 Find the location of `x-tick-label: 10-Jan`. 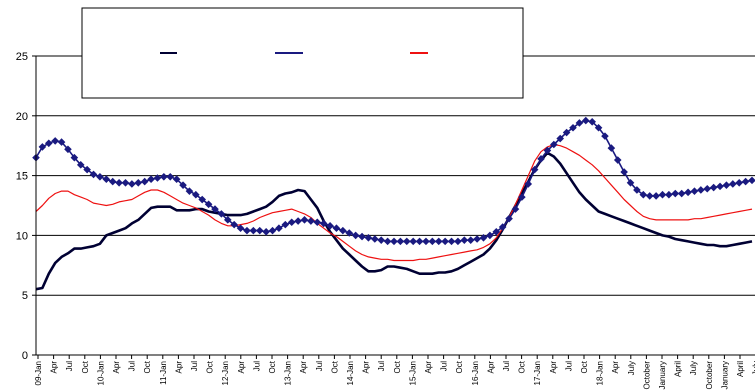

x-tick-label: 10-Jan is located at coordinates (100, 373).